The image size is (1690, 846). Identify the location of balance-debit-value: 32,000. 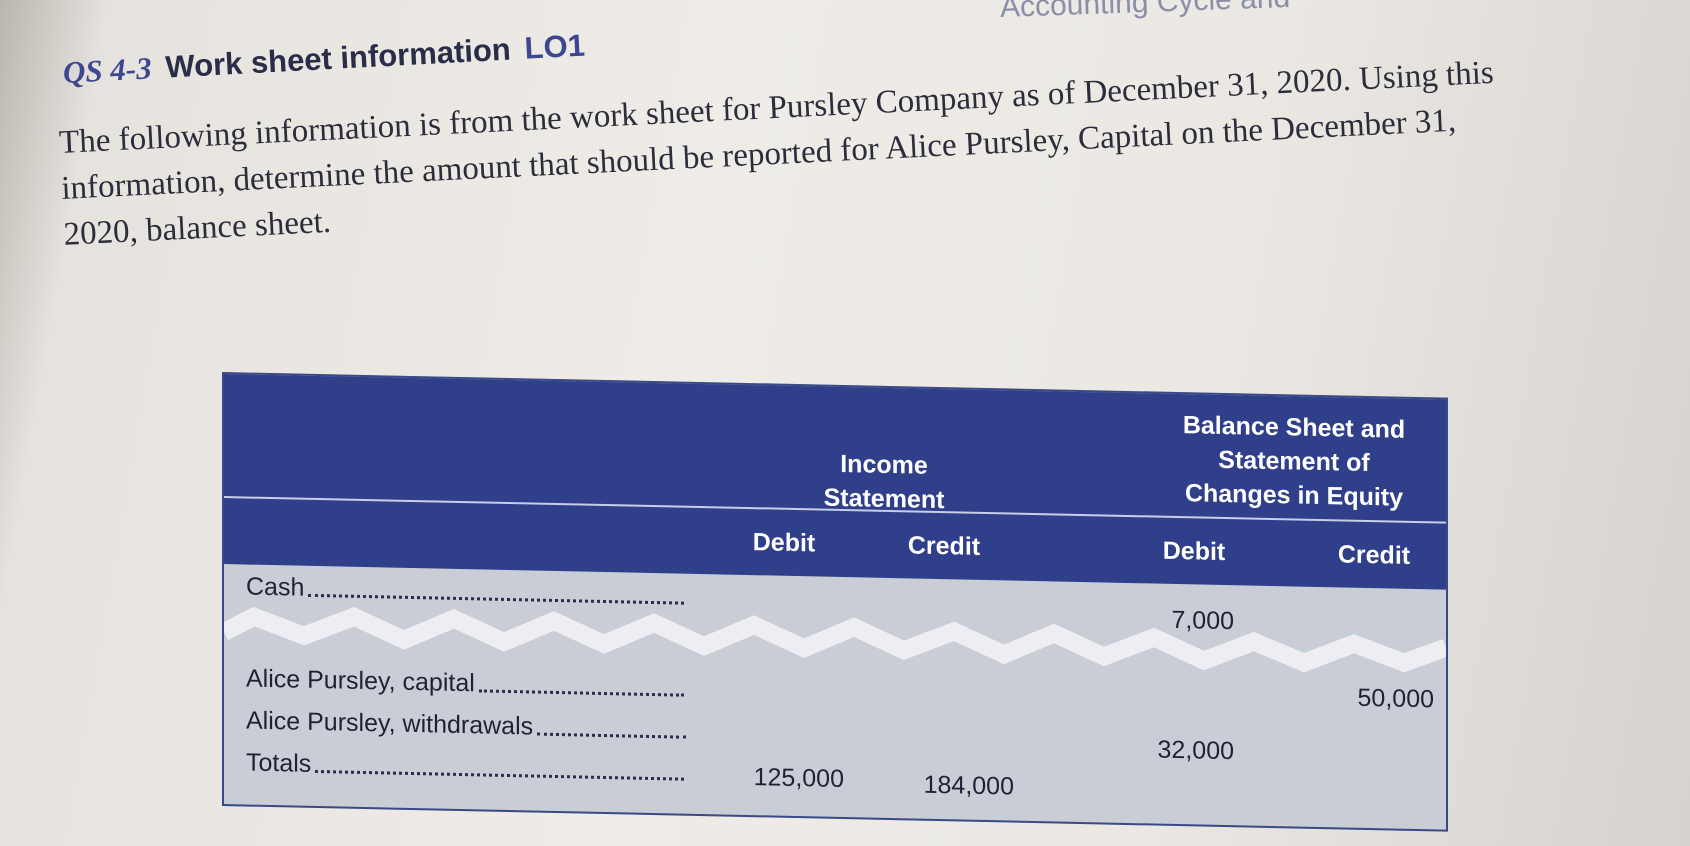
(1195, 750).